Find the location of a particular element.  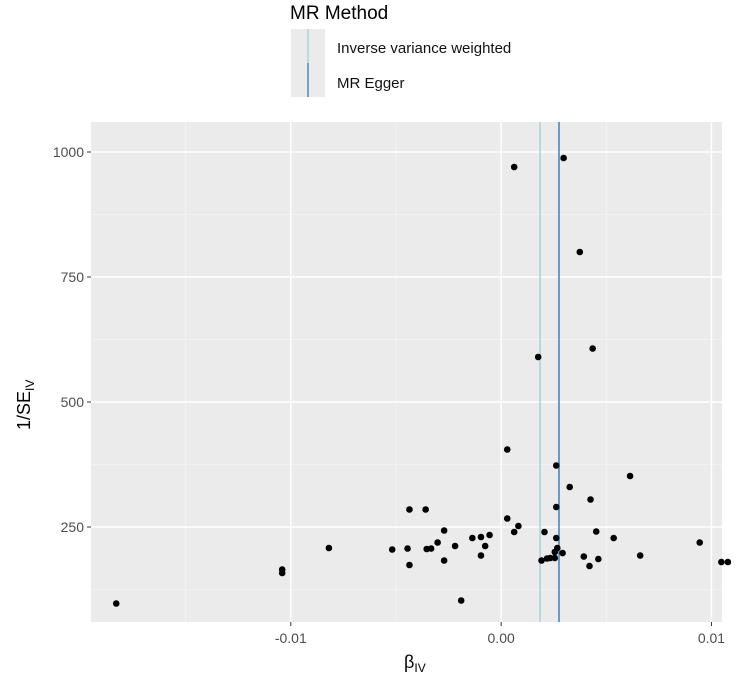

legend-label-ivw: Inverse variance weighted is located at coordinates (424, 48).